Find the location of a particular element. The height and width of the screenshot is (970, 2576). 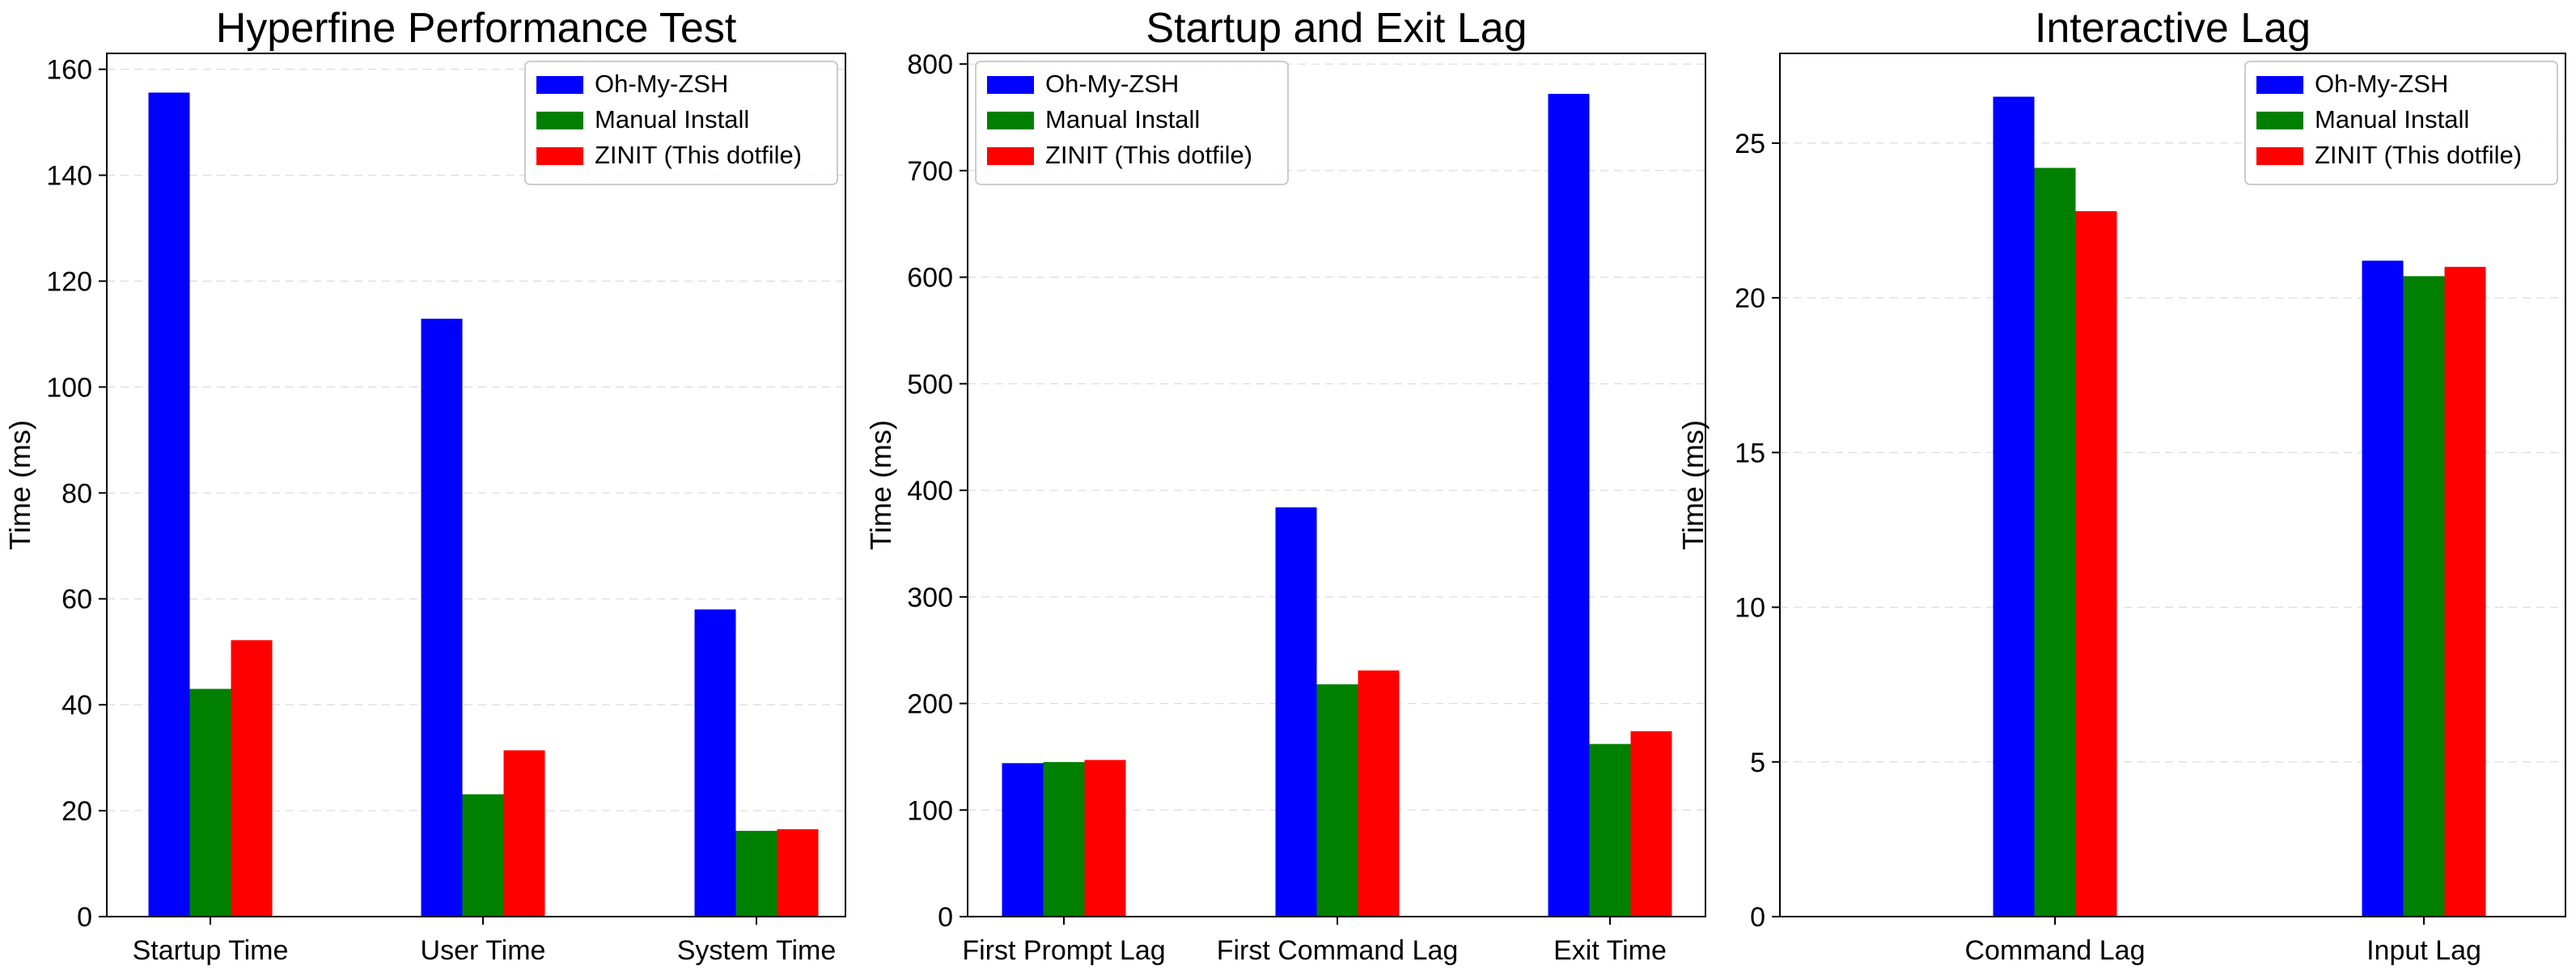

y-tick-label: 40 is located at coordinates (76, 705).